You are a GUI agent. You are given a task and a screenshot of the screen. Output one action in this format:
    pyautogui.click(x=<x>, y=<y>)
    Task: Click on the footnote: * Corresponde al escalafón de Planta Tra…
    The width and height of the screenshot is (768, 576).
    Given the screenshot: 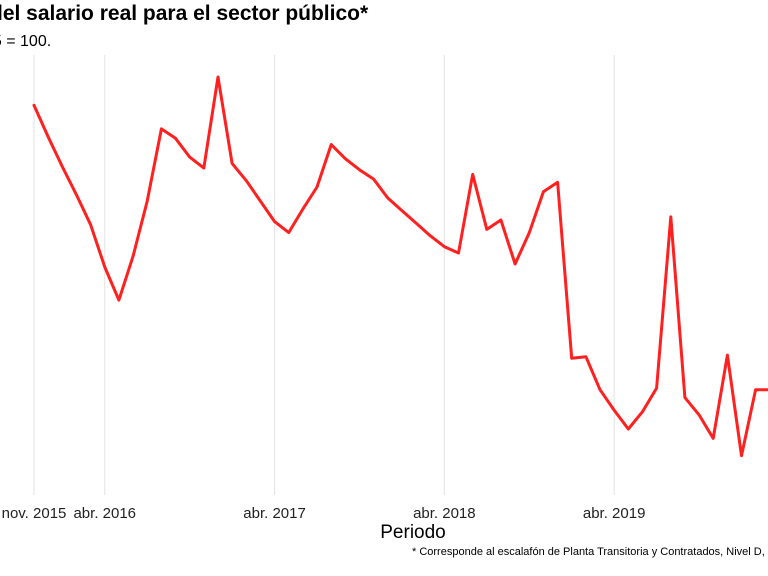 What is the action you would take?
    pyautogui.click(x=590, y=552)
    